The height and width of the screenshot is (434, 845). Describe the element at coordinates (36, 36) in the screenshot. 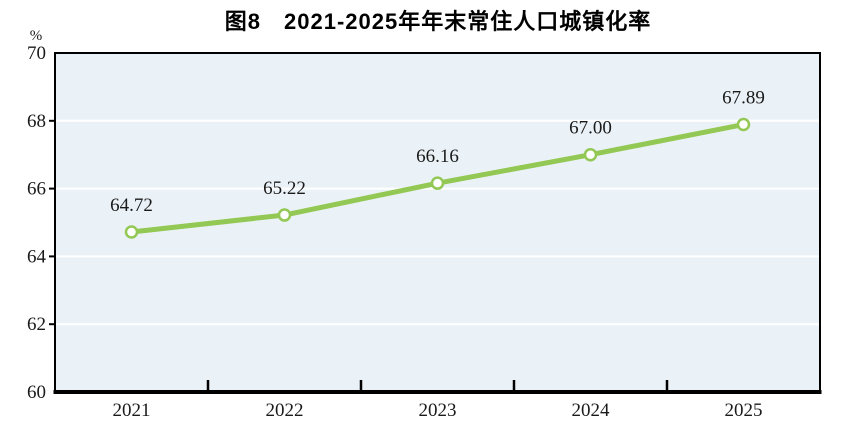

I see `y-axis-unit-label: %` at that location.